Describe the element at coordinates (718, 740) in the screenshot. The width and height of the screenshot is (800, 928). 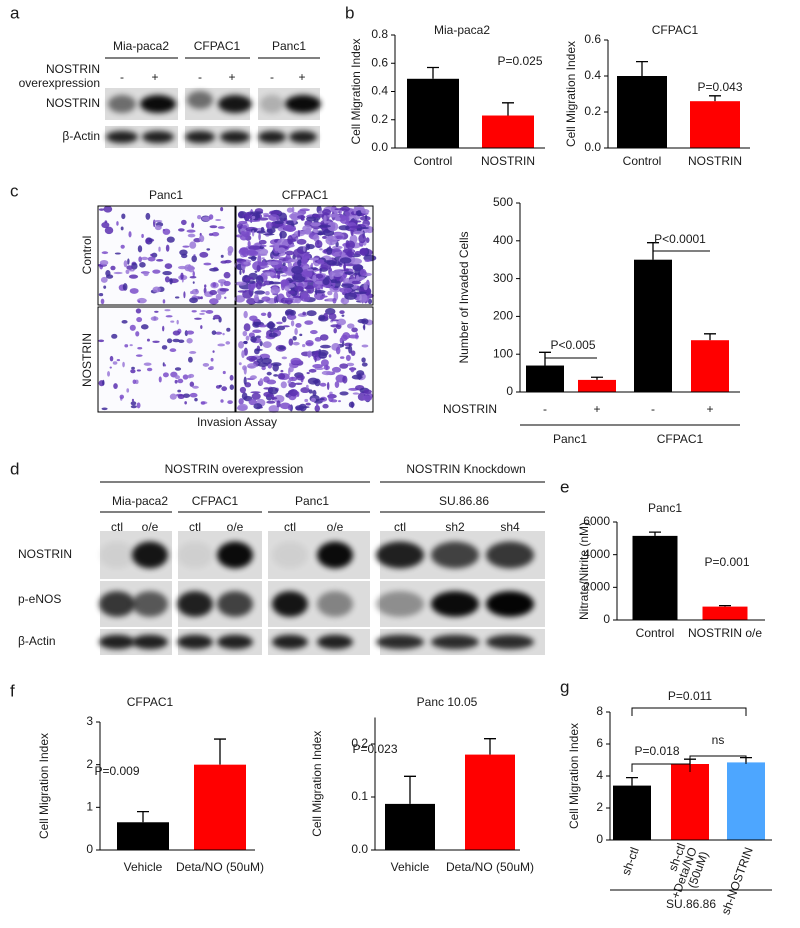
I see `annotation: ns` at that location.